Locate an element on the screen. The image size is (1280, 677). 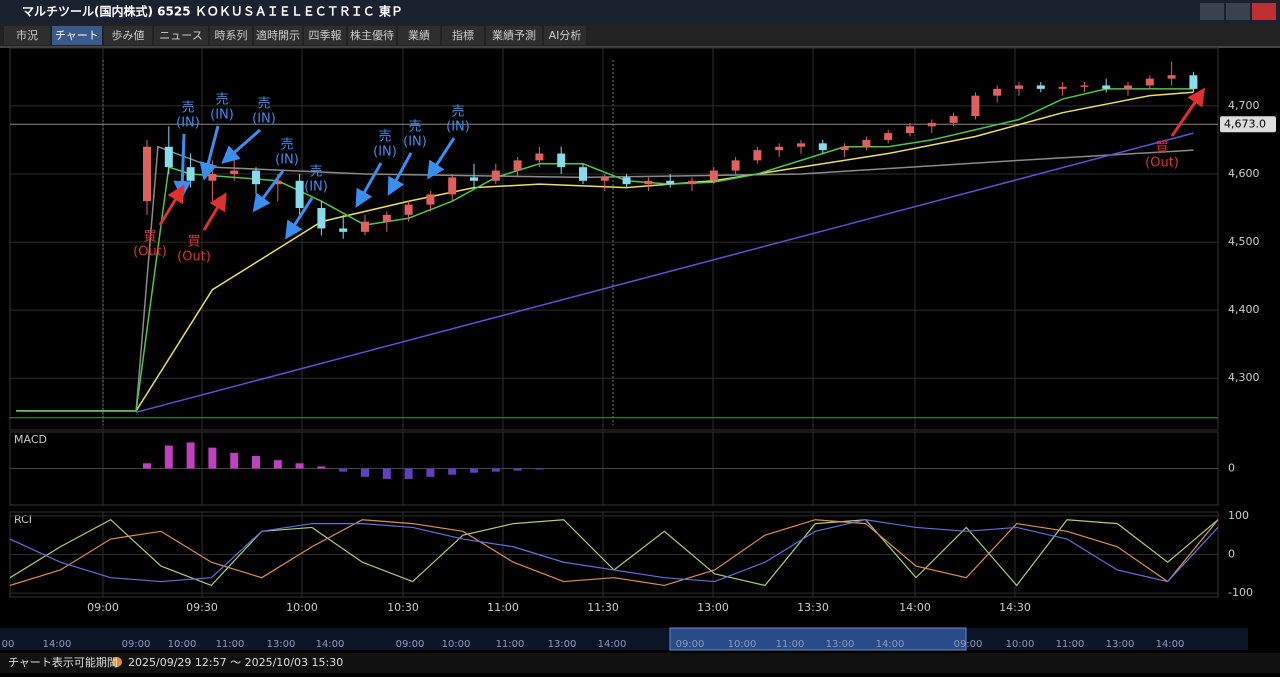
minimize-button is located at coordinates (1212, 11).